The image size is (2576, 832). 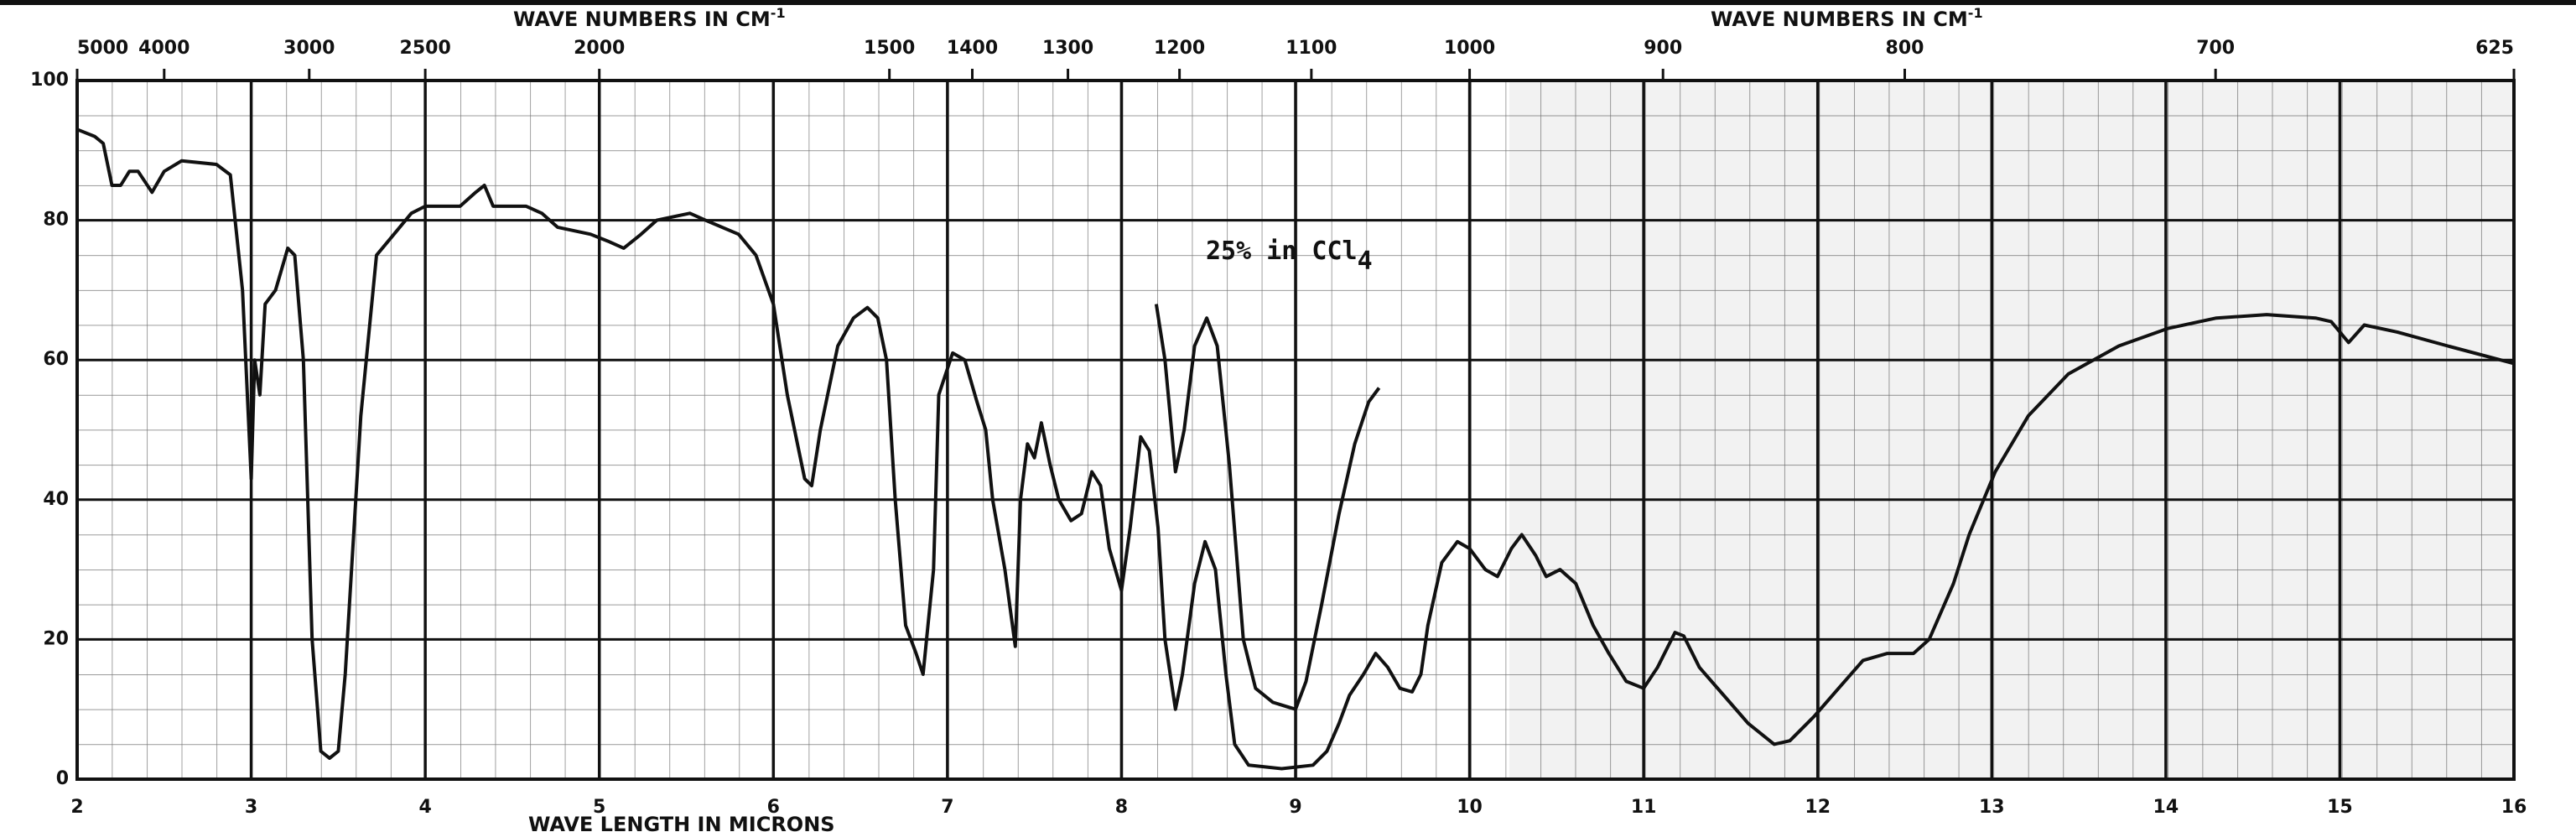 I want to click on annotation-text: 25% in CCl, so click(x=1282, y=251).